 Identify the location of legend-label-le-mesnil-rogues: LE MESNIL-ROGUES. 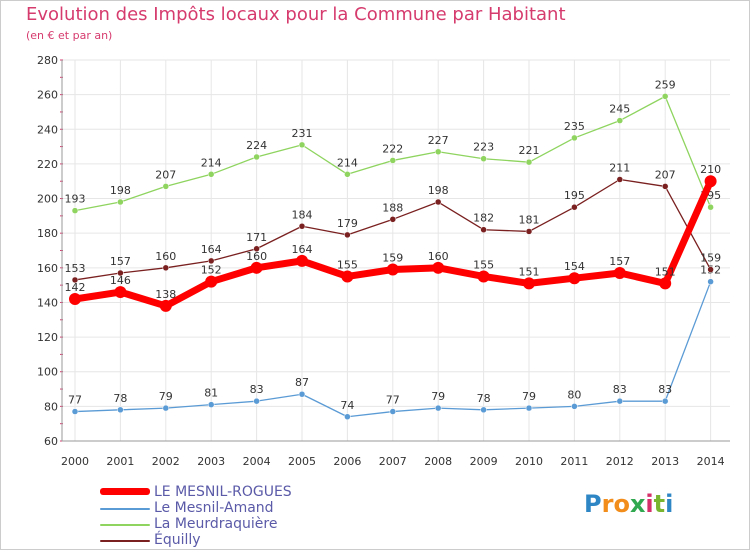
(223, 492).